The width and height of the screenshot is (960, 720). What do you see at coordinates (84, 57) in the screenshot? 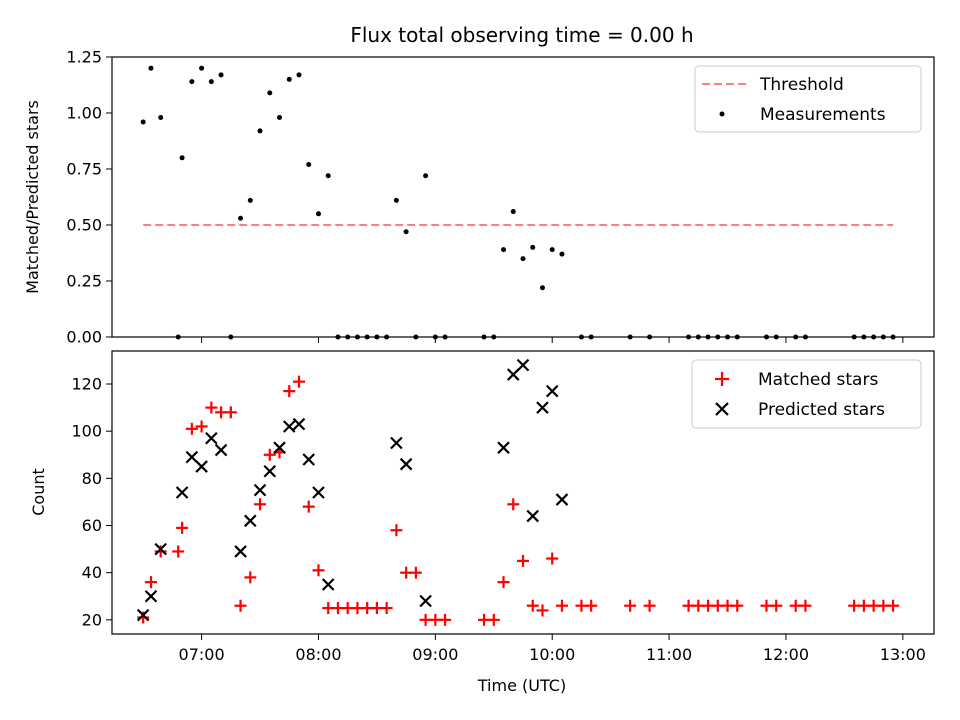
I see `top-y-tick-label: 1.25` at bounding box center [84, 57].